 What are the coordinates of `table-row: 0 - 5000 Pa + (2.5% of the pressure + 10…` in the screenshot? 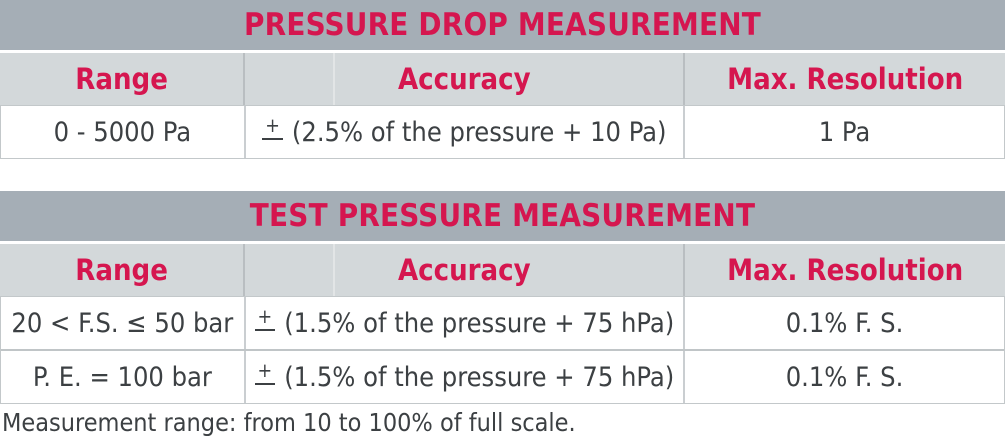 It's located at (502, 132).